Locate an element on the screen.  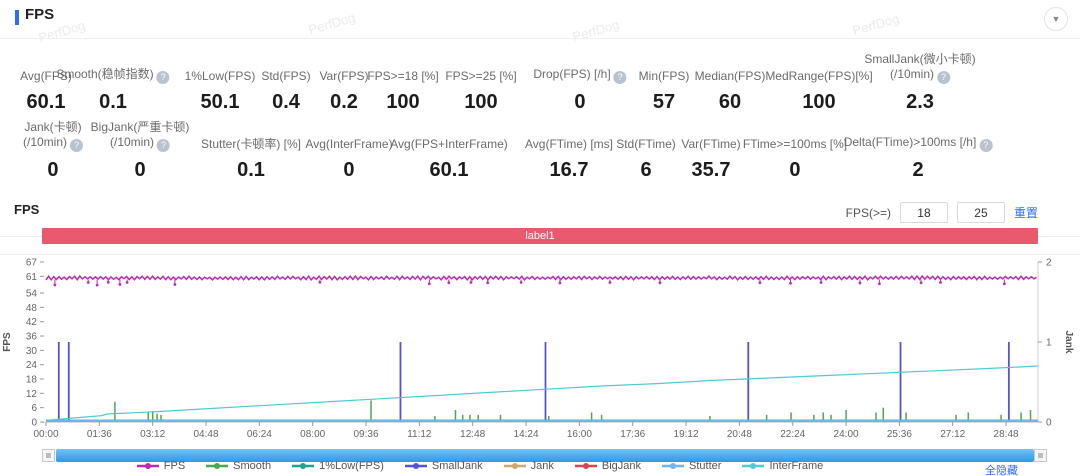
stat-label: Min(FPS) is located at coordinates (664, 76).